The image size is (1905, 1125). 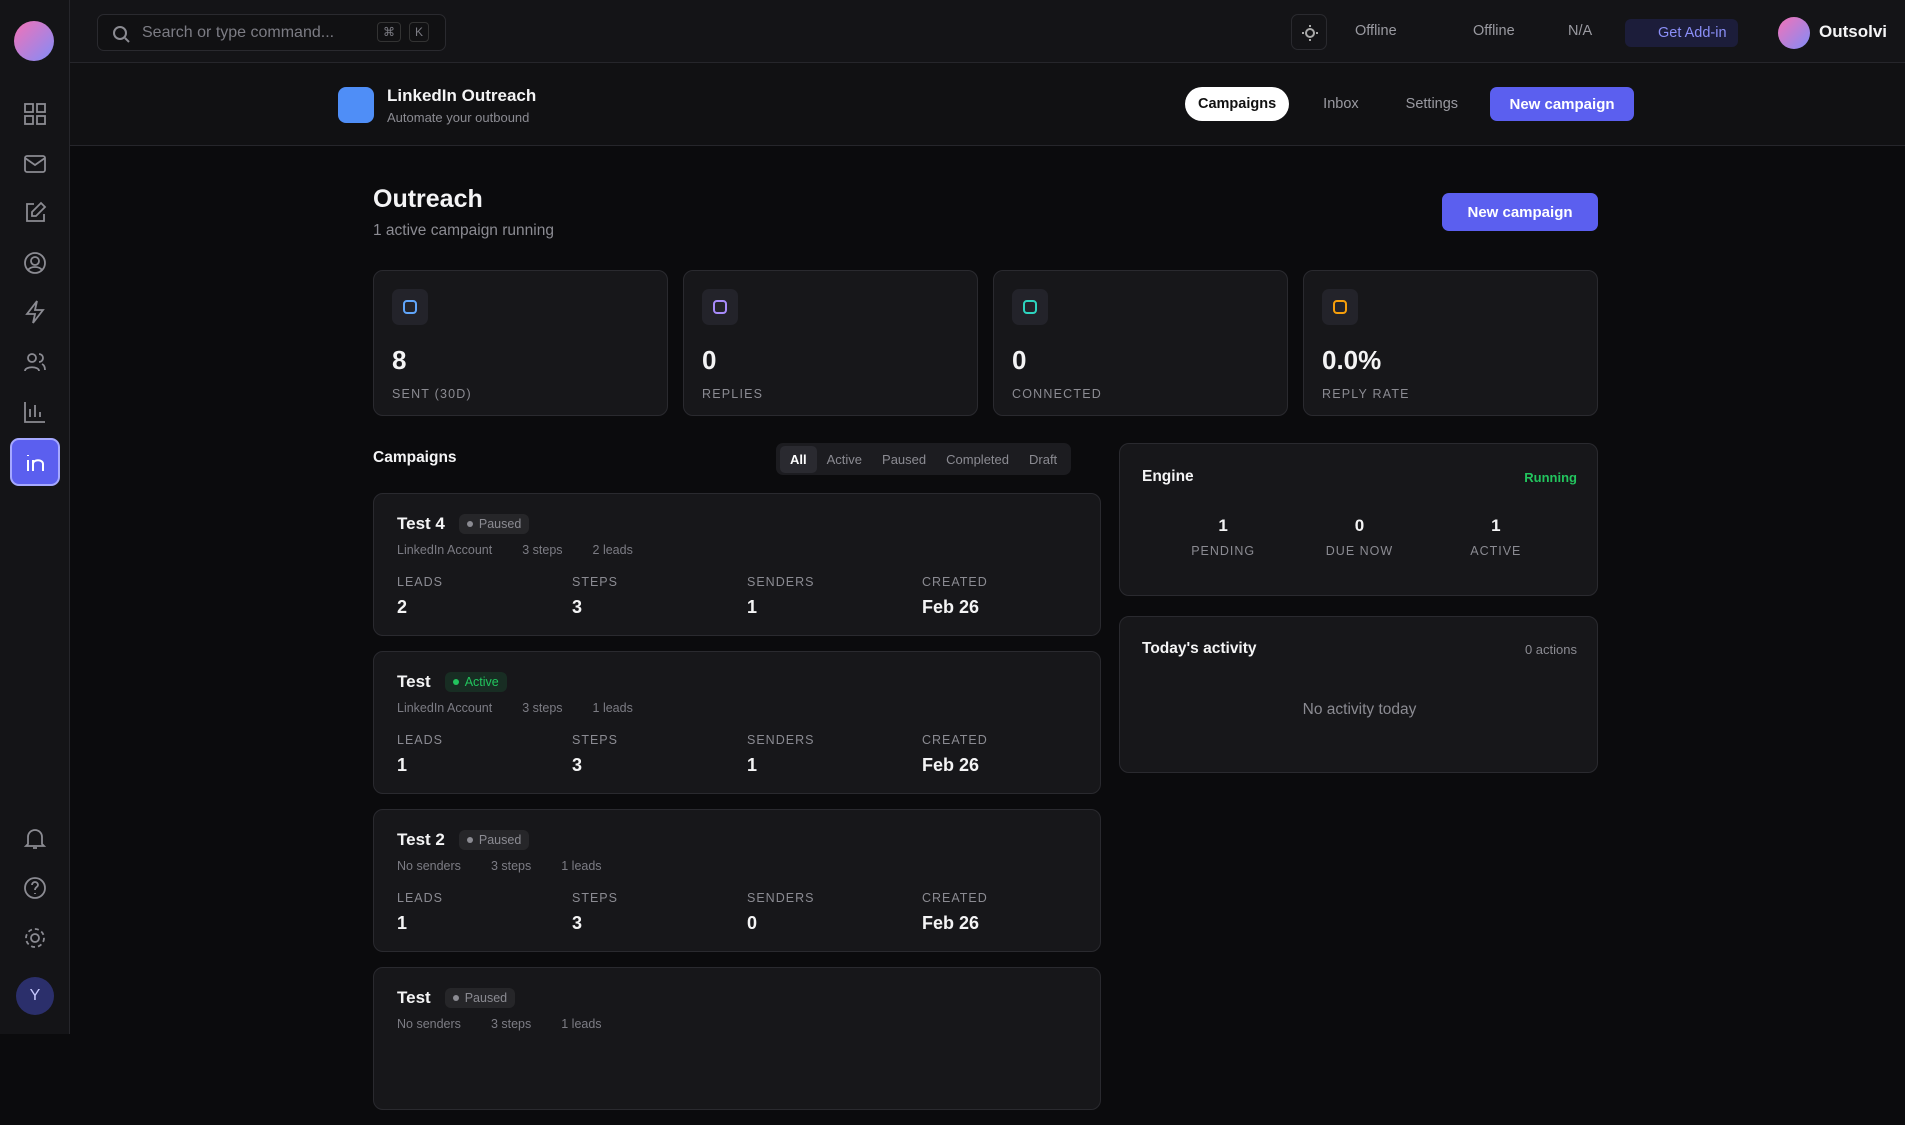 What do you see at coordinates (752, 765) in the screenshot?
I see `metric-value: 1` at bounding box center [752, 765].